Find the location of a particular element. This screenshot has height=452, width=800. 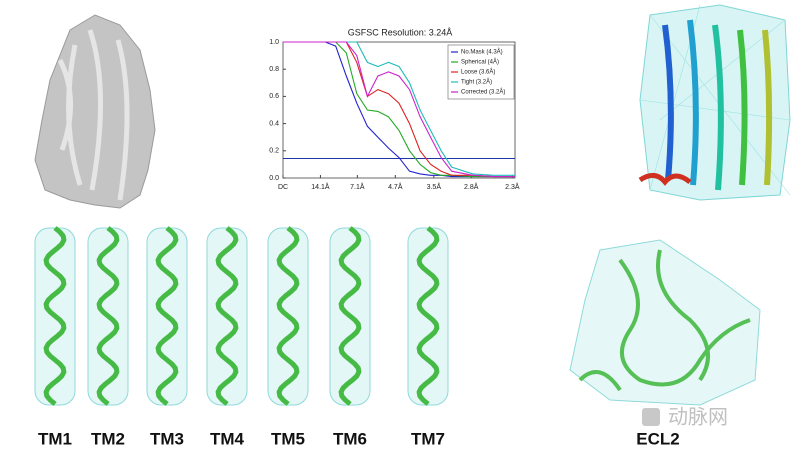

y-tick-label: 1.0 is located at coordinates (274, 42).